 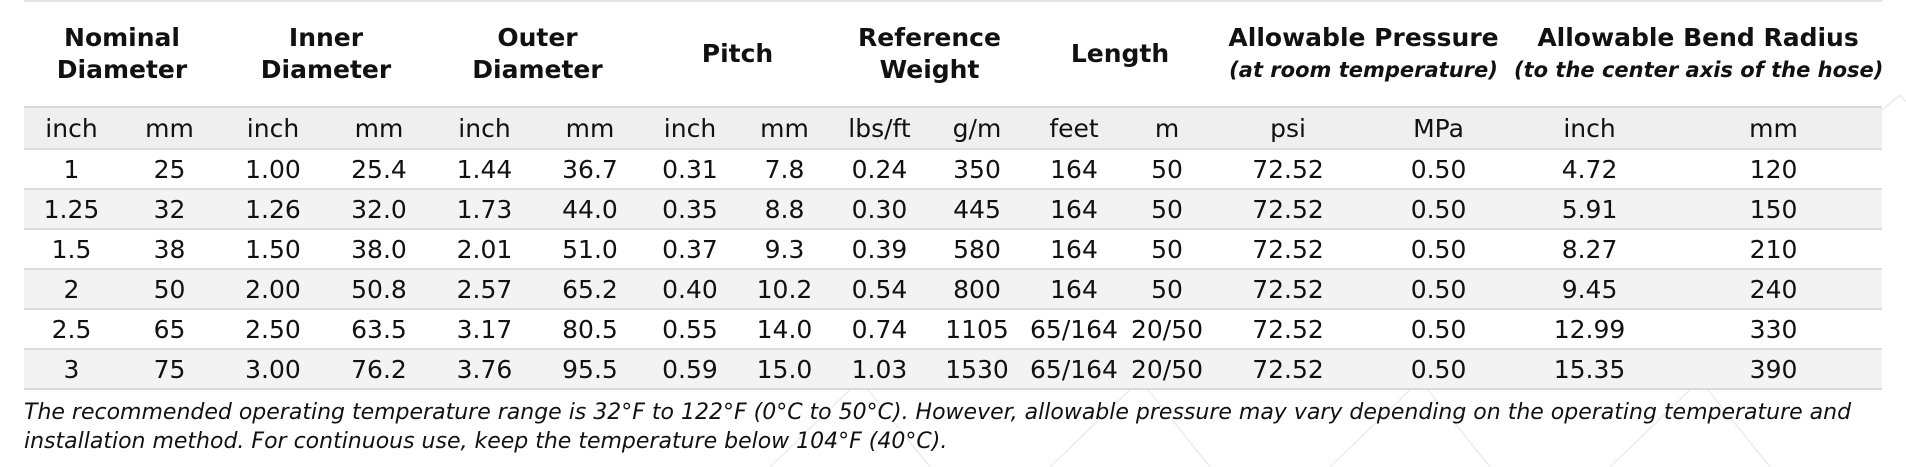 I want to click on header-pitch: Pitch, so click(x=737, y=53).